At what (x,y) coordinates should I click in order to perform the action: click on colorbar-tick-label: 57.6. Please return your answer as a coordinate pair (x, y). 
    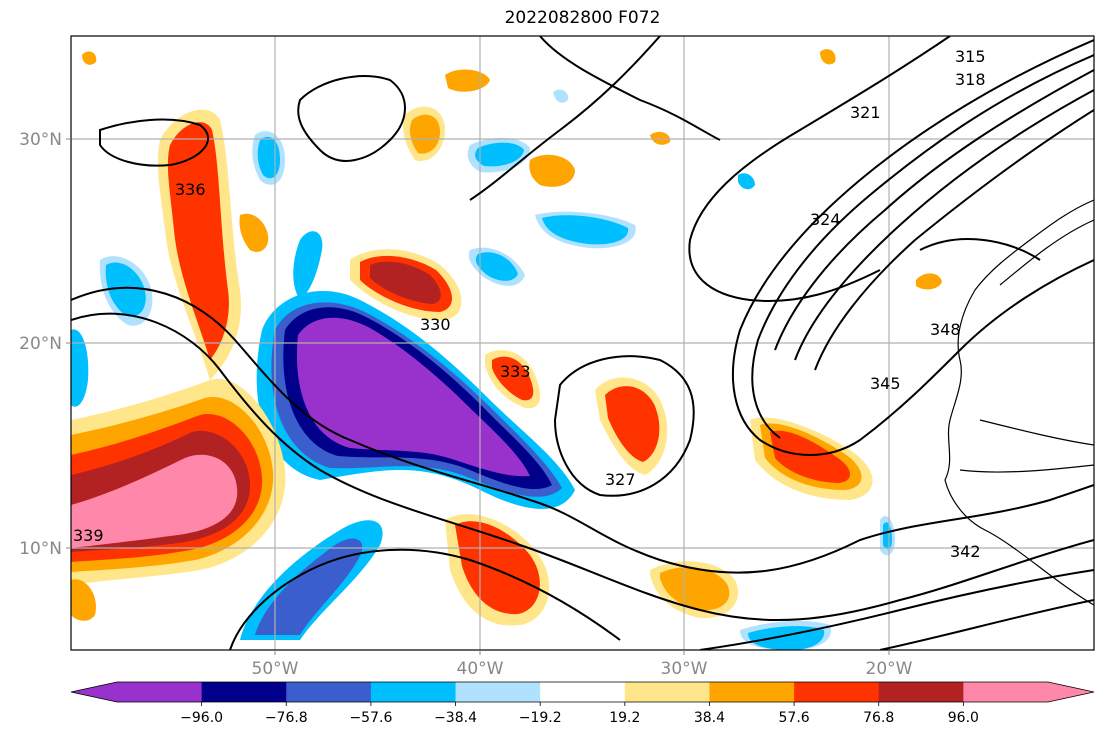
    Looking at the image, I should click on (794, 718).